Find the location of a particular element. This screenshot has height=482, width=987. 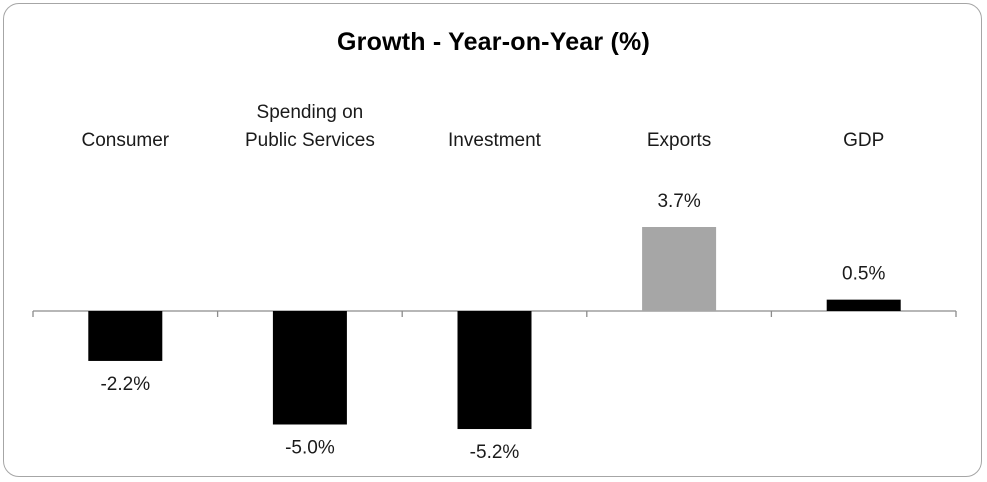

chart-title: Growth - Year-on-Year (%) is located at coordinates (493, 42).